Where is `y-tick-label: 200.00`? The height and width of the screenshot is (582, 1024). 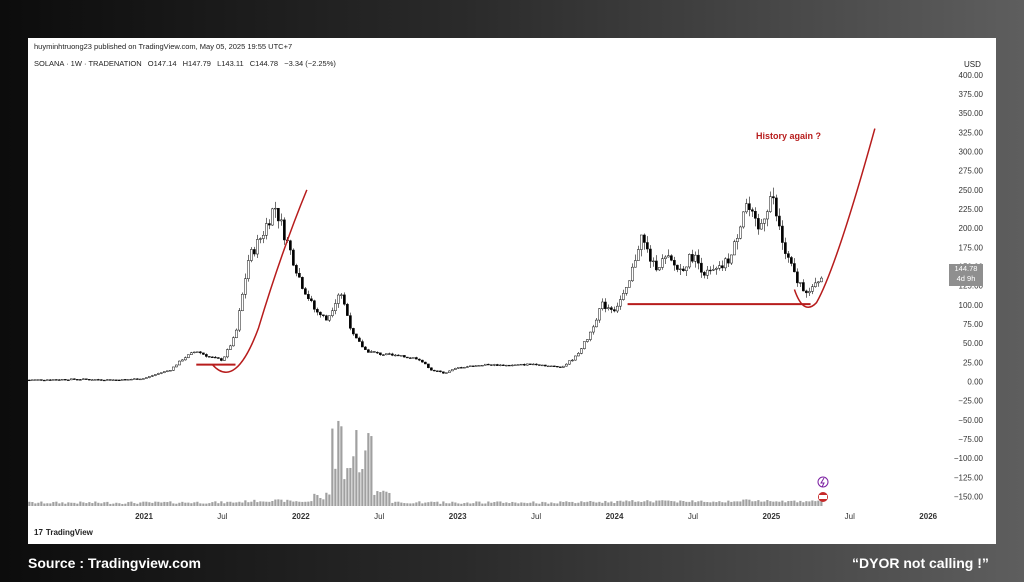 y-tick-label: 200.00 is located at coordinates (971, 228).